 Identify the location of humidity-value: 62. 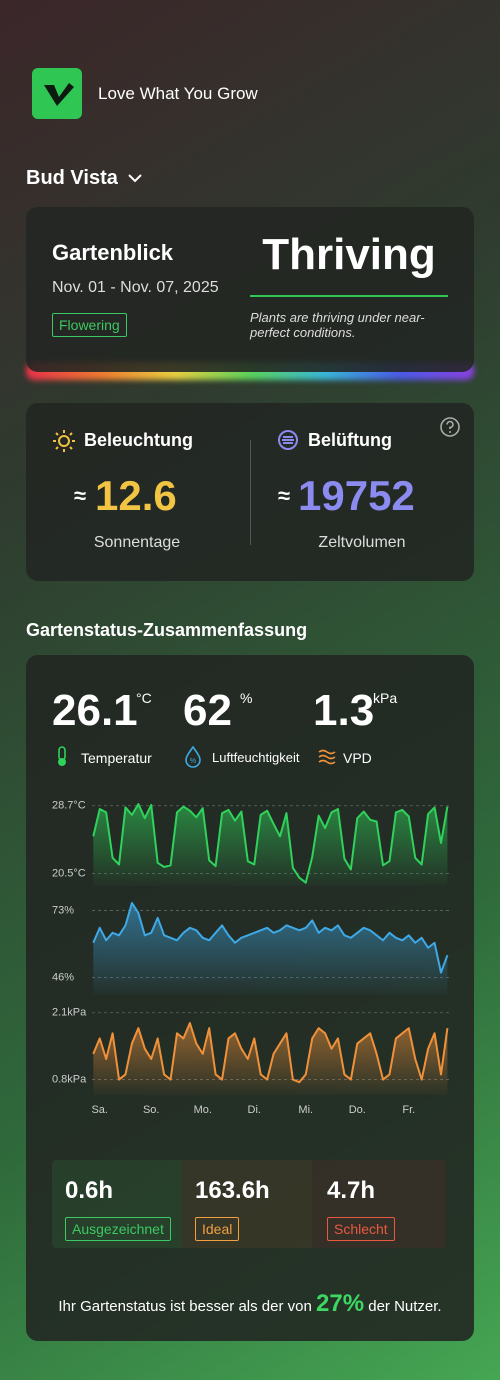
(207, 710).